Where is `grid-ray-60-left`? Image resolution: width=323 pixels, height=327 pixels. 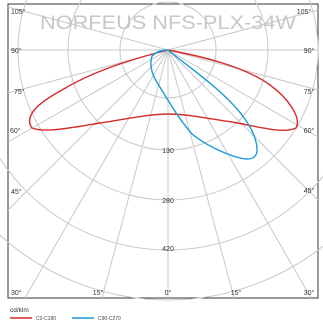 grid-ray-60-left is located at coordinates (88, 96).